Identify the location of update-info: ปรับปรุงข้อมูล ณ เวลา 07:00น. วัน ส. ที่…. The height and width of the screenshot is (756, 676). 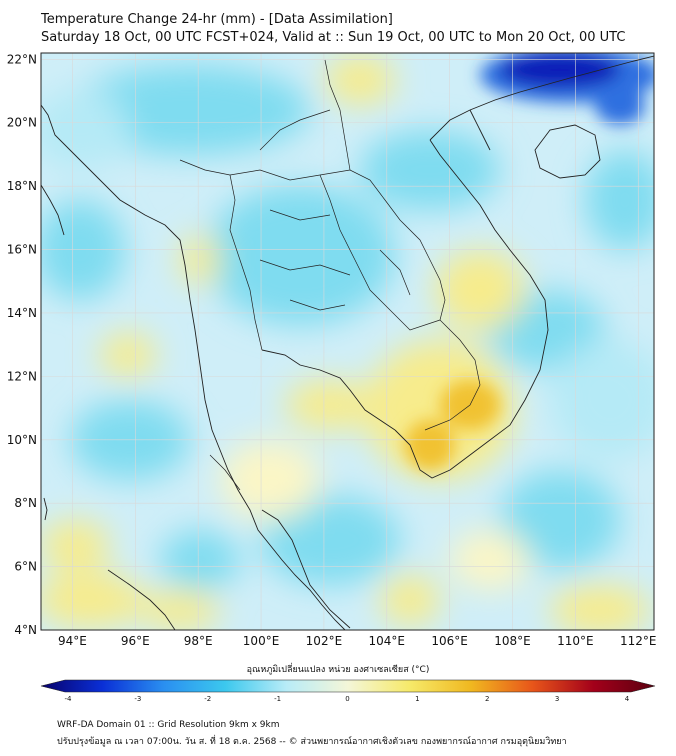
(312, 742).